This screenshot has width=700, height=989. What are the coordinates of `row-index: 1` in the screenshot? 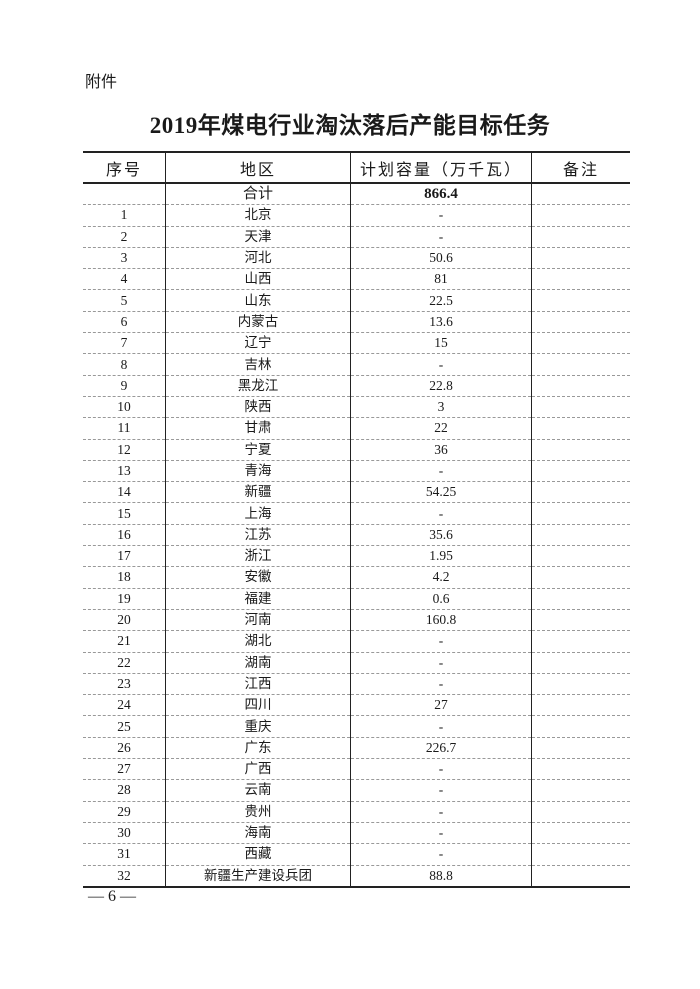 It's located at (124, 215).